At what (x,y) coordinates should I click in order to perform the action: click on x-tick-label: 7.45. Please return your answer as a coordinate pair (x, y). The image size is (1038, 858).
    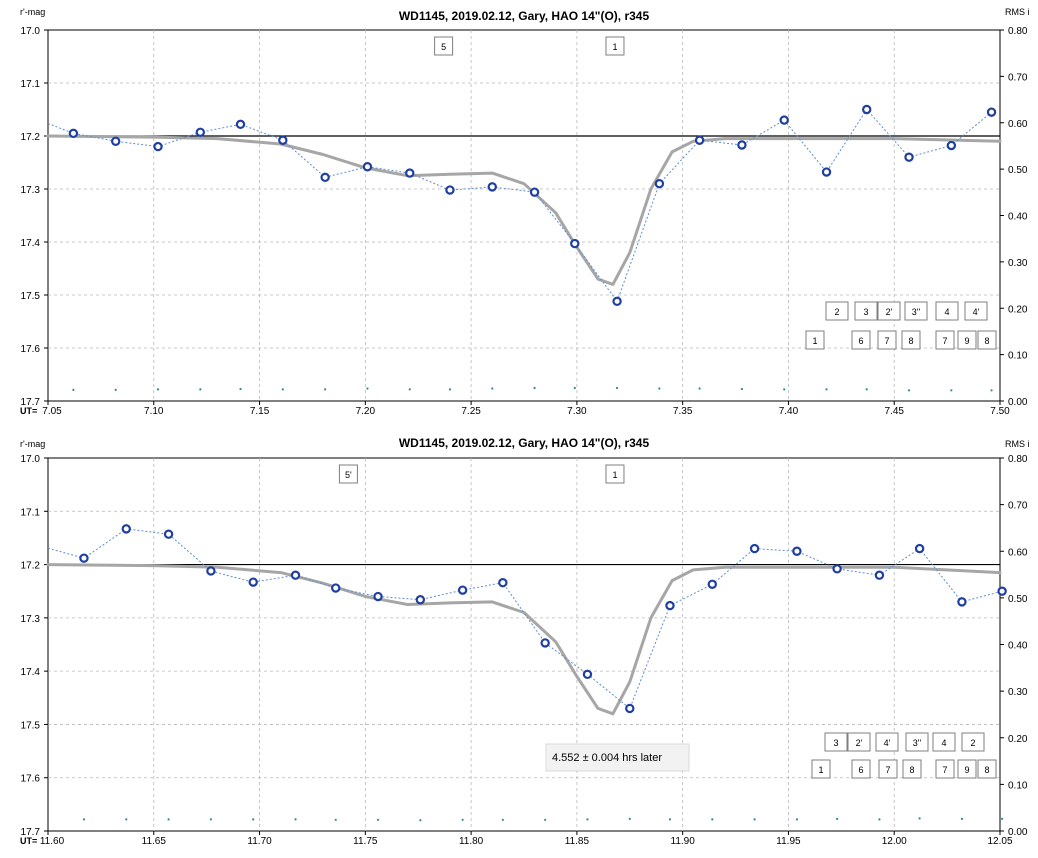
    Looking at the image, I should click on (894, 411).